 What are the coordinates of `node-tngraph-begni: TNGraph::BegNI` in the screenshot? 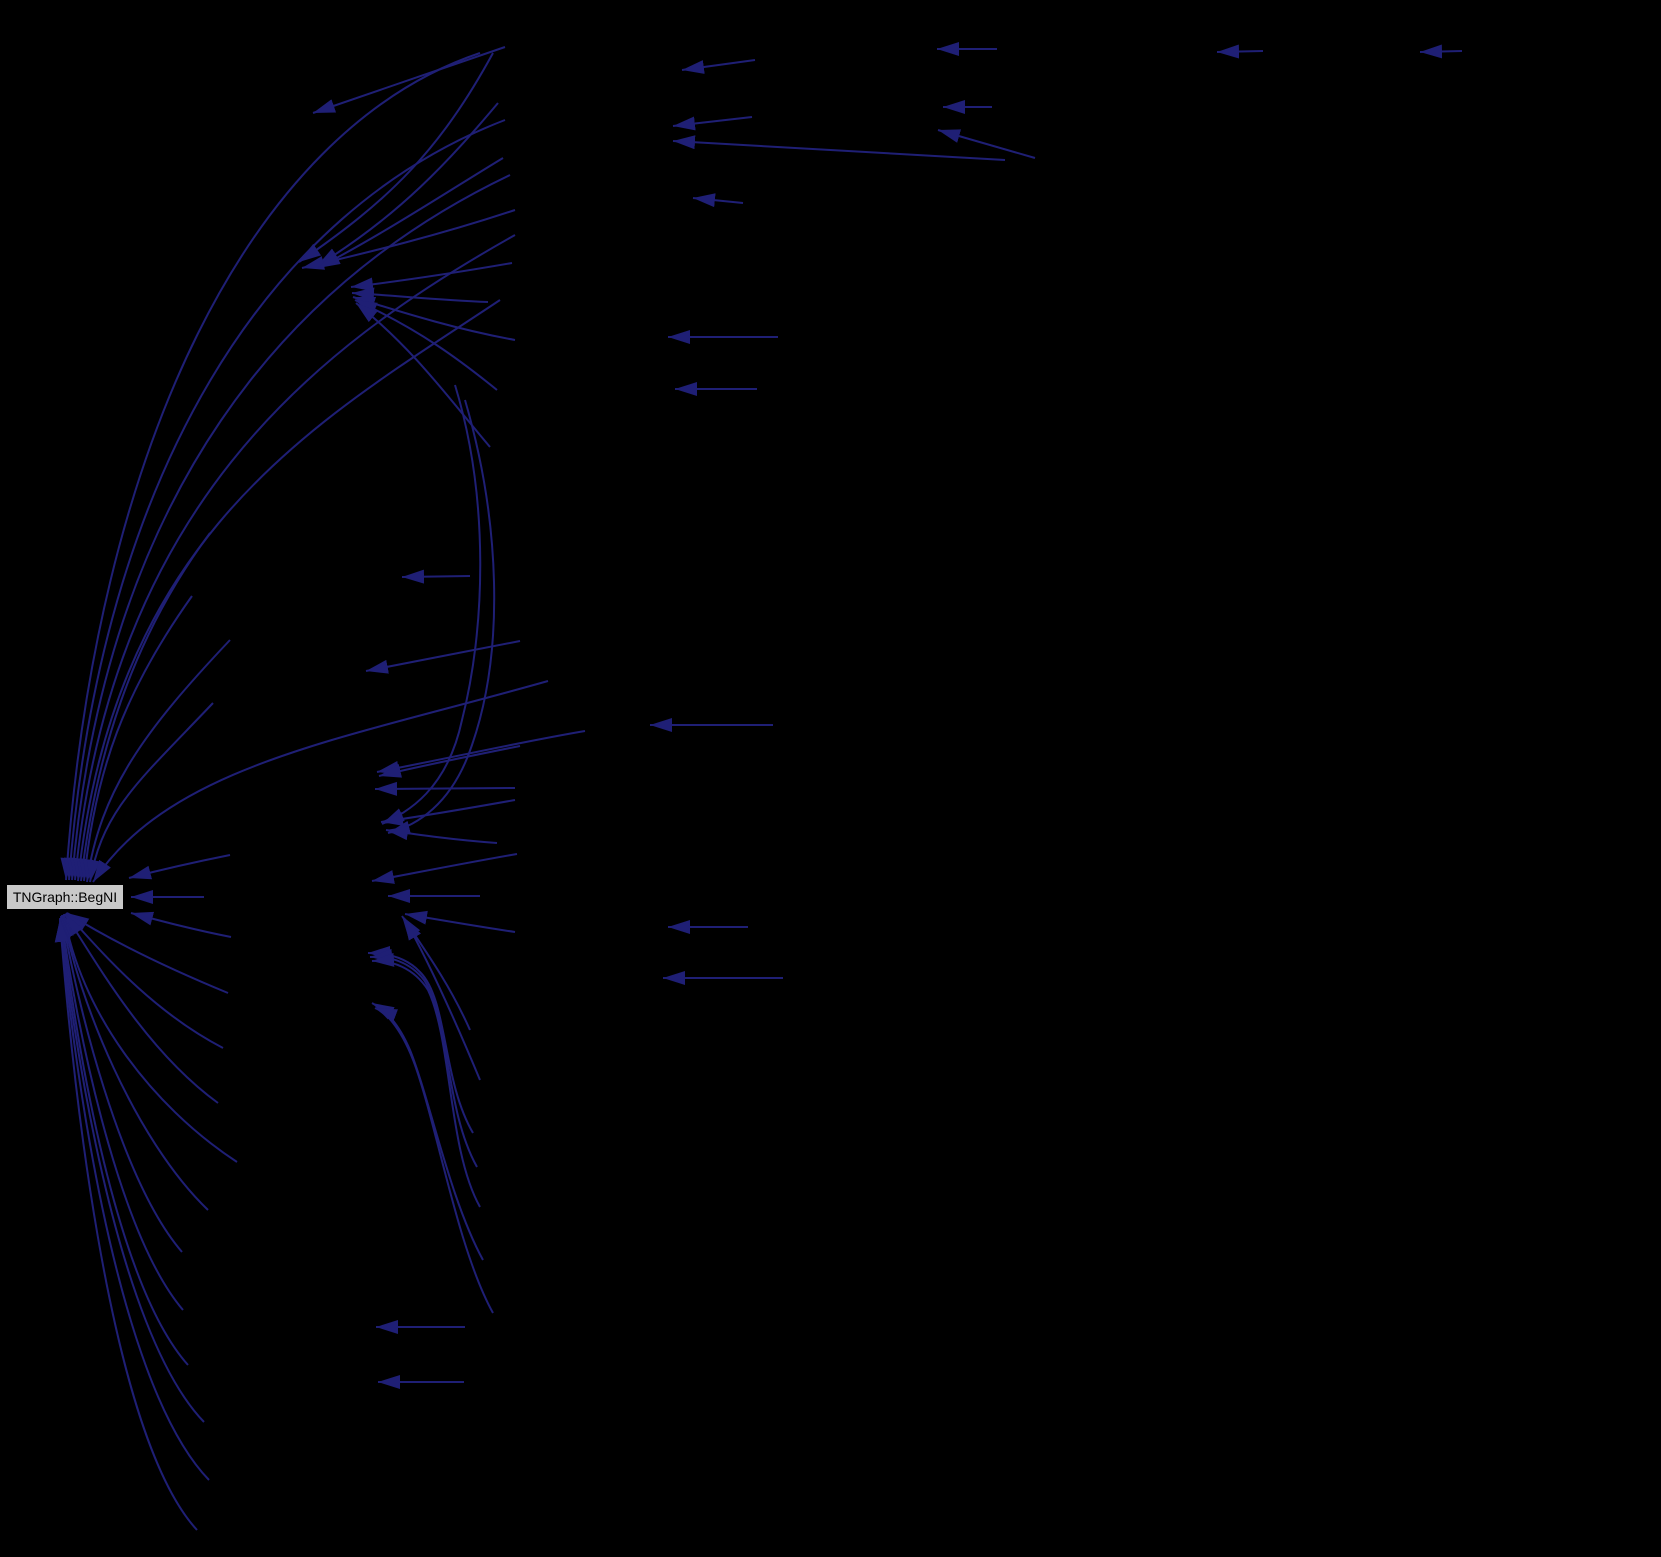 It's located at (65, 897).